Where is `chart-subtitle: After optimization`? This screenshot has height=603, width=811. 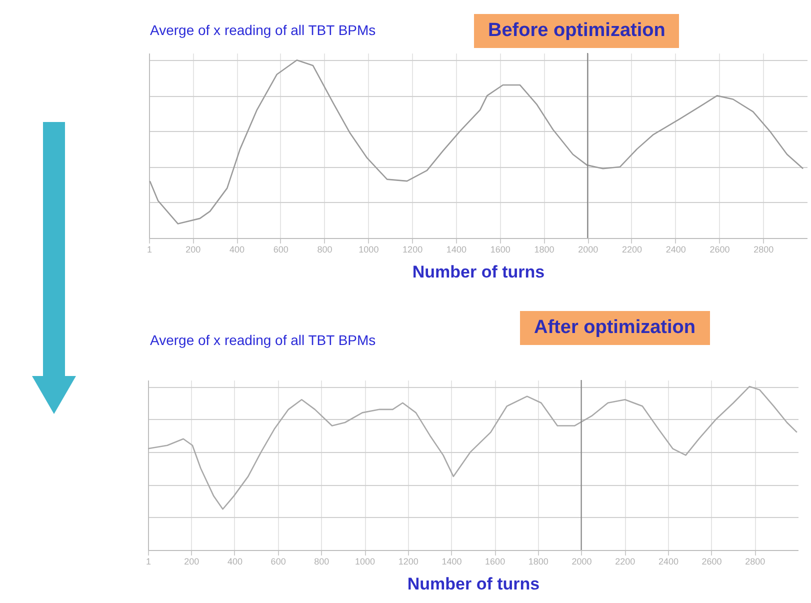 chart-subtitle: After optimization is located at coordinates (615, 328).